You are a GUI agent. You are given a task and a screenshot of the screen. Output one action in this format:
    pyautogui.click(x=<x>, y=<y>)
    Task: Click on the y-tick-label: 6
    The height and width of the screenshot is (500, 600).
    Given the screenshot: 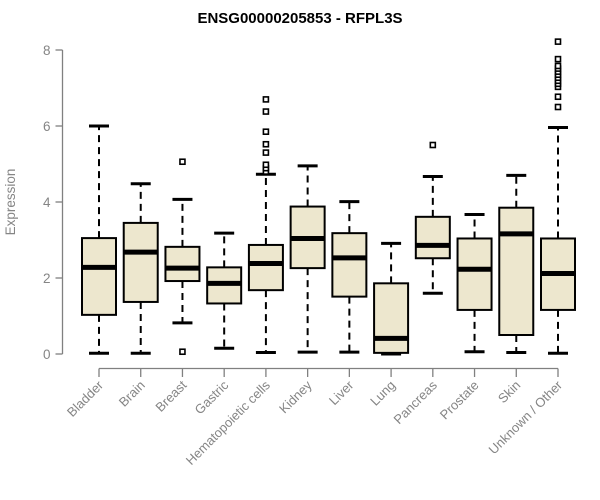 What is the action you would take?
    pyautogui.click(x=47, y=126)
    